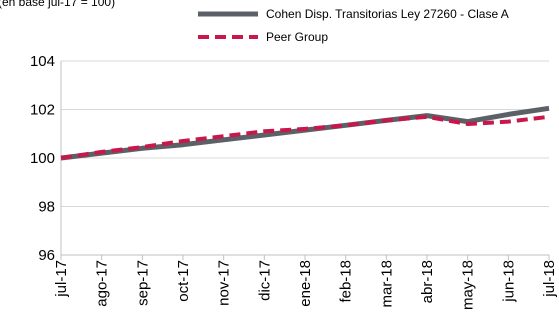 The height and width of the screenshot is (332, 559). What do you see at coordinates (46, 255) in the screenshot?
I see `y-tick-label: 96` at bounding box center [46, 255].